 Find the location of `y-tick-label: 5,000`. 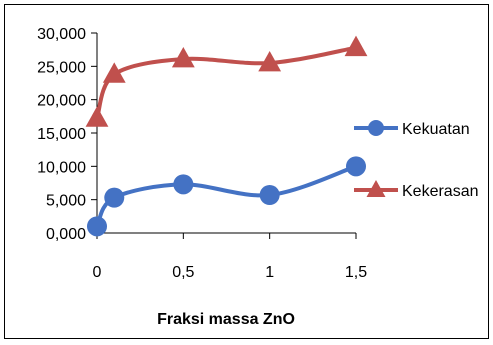

y-tick-label: 5,000 is located at coordinates (66, 201).